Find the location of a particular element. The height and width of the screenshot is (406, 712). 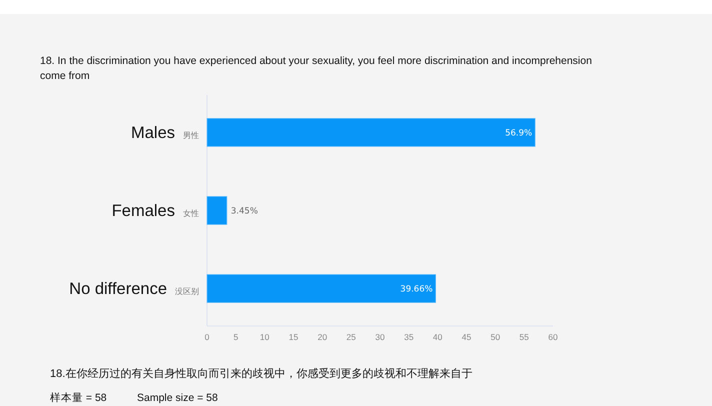

data-label: 3.45% is located at coordinates (244, 211).